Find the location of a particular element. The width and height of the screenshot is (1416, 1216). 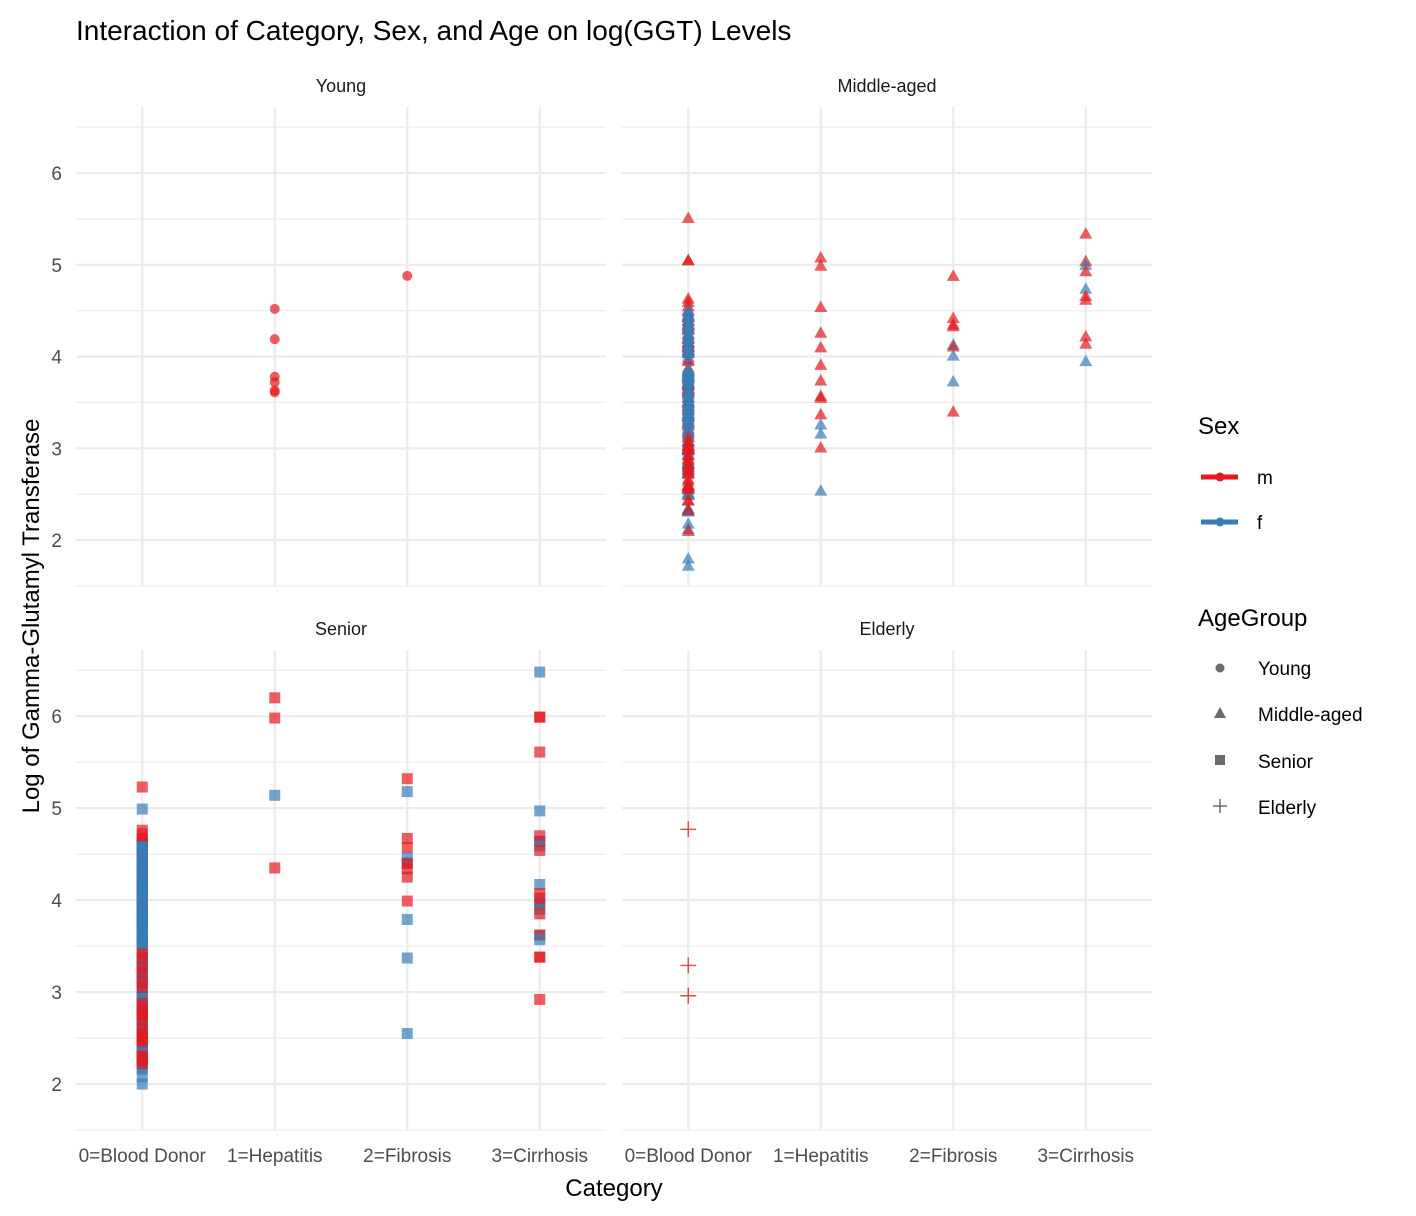

panel-strip-label: Middle-aged is located at coordinates (886, 86).